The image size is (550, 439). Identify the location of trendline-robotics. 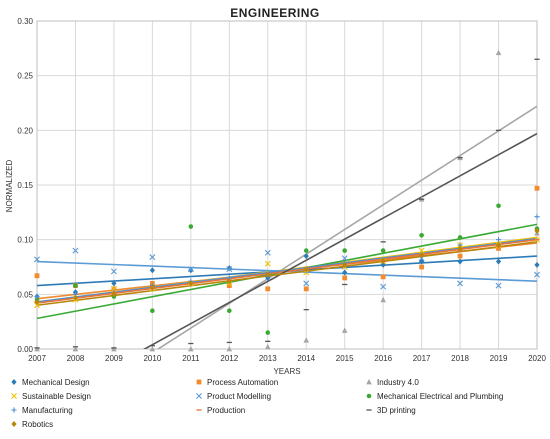
(287, 274).